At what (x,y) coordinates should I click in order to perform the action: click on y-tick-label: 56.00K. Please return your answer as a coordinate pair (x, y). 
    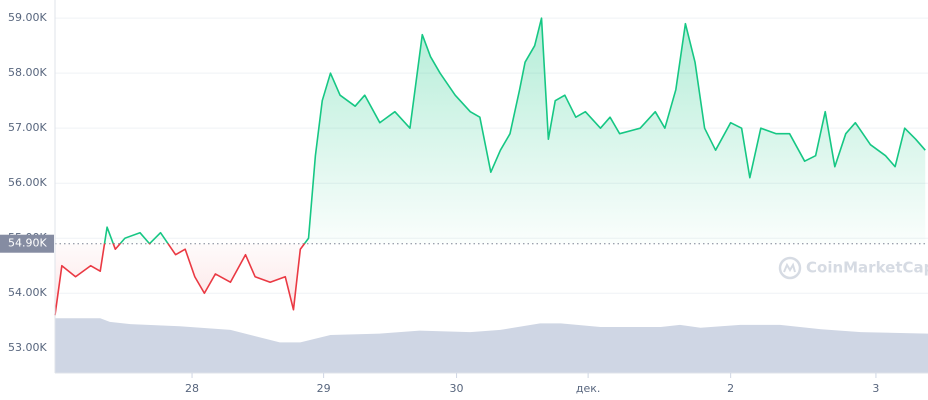
    Looking at the image, I should click on (27, 182).